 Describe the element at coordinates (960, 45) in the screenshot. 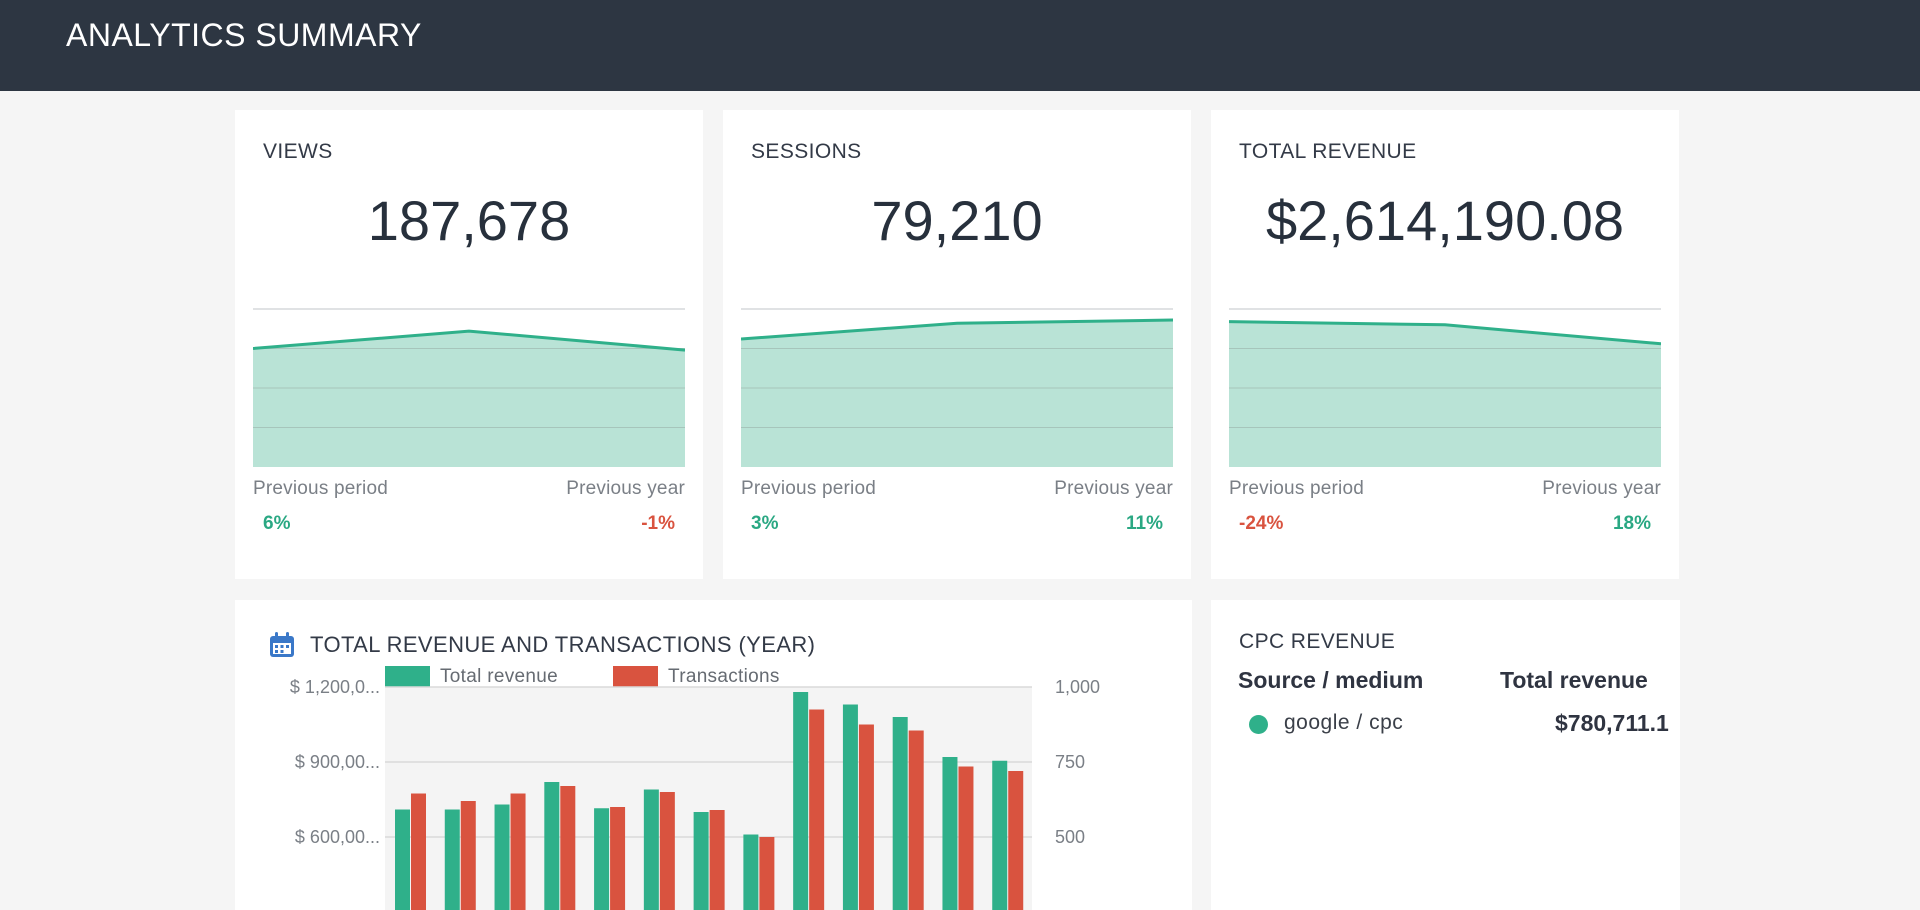

I see `top-bar: ANALYTICS SUMMARY` at that location.